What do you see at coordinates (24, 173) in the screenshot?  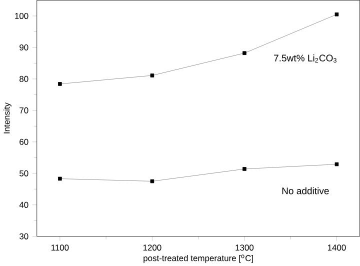 I see `y-tick-label: 50` at bounding box center [24, 173].